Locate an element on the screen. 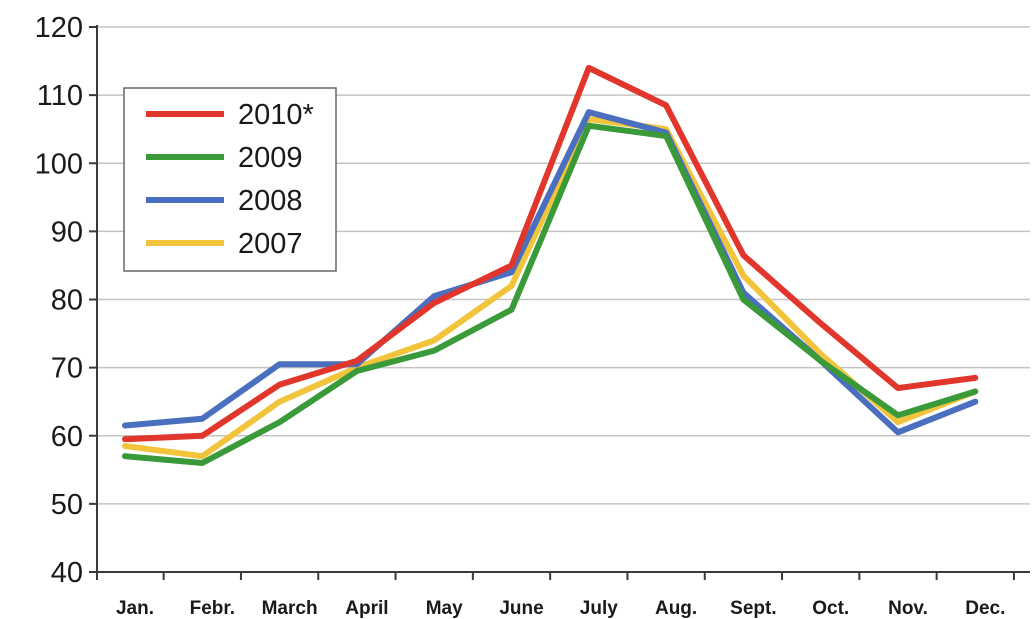  x-tick-label: Febr. is located at coordinates (212, 608).